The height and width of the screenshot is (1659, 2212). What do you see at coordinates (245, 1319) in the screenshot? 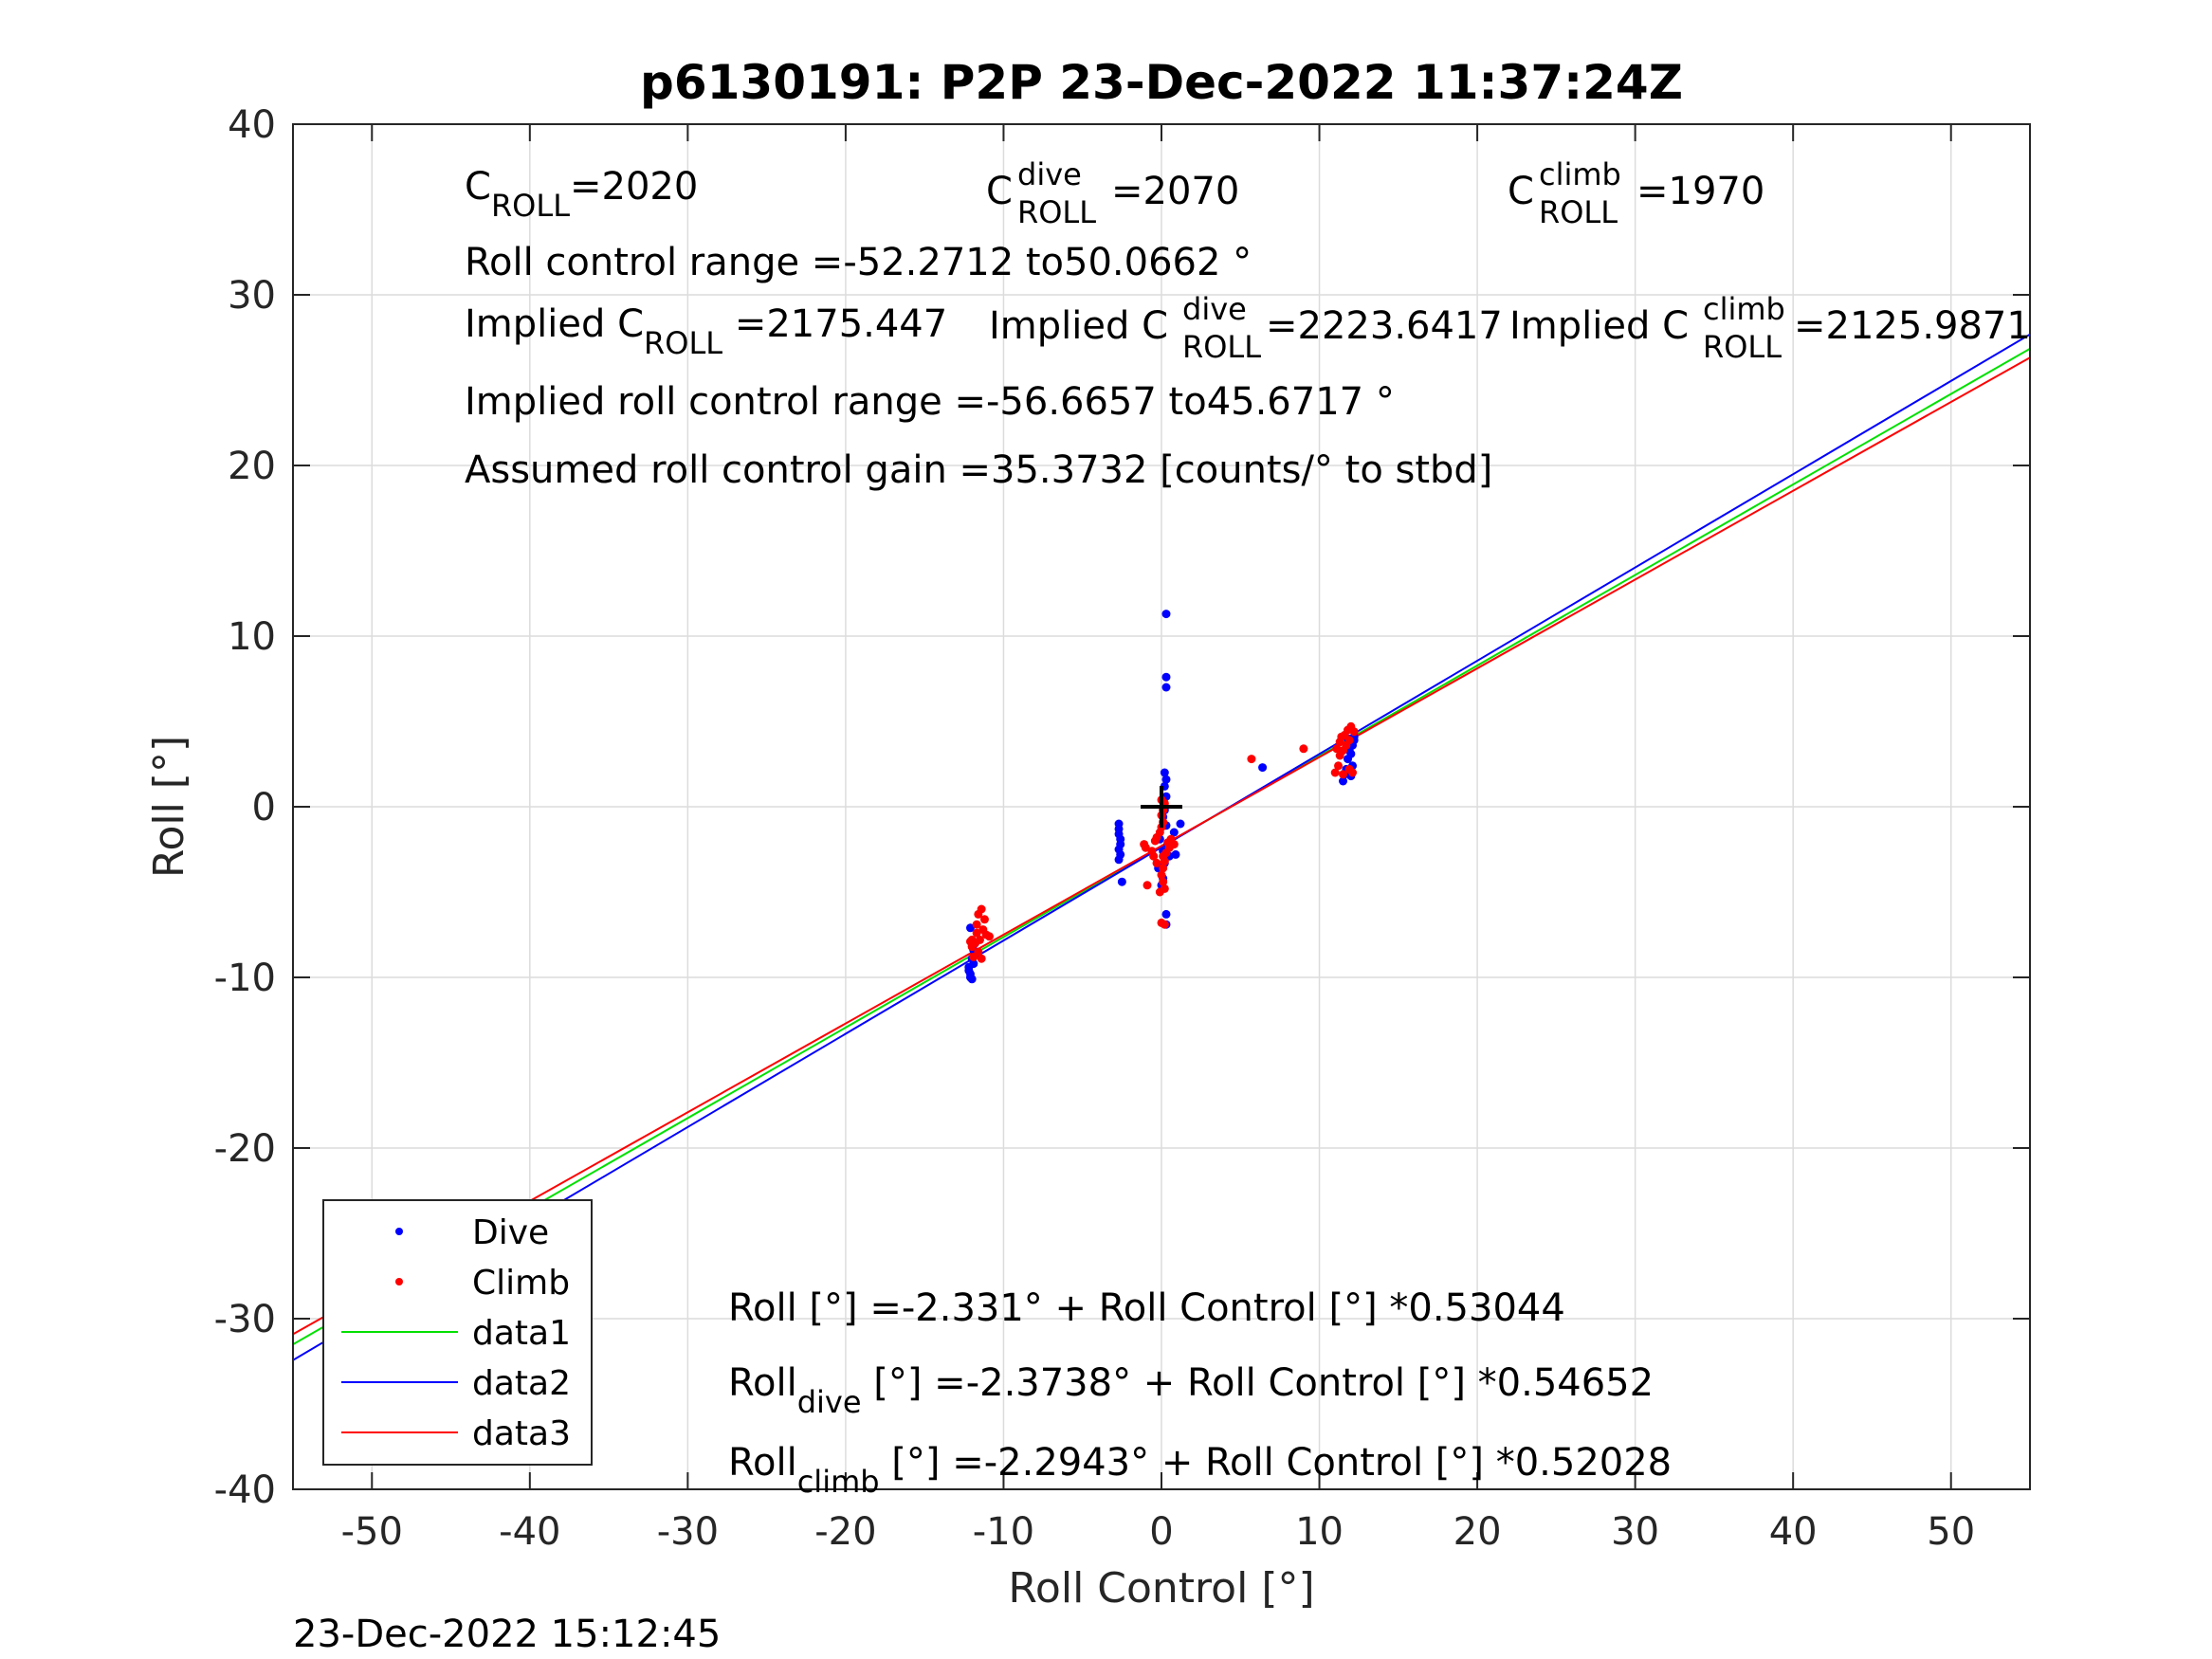
I see `y-tick-label: -30` at bounding box center [245, 1319].